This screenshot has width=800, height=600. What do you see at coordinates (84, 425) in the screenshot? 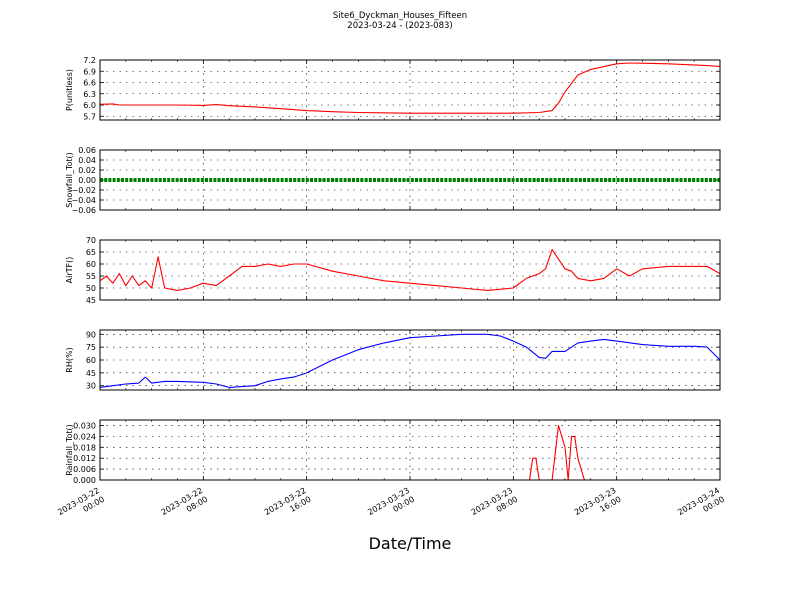
I see `y-tick-label: 0.030` at bounding box center [84, 425].